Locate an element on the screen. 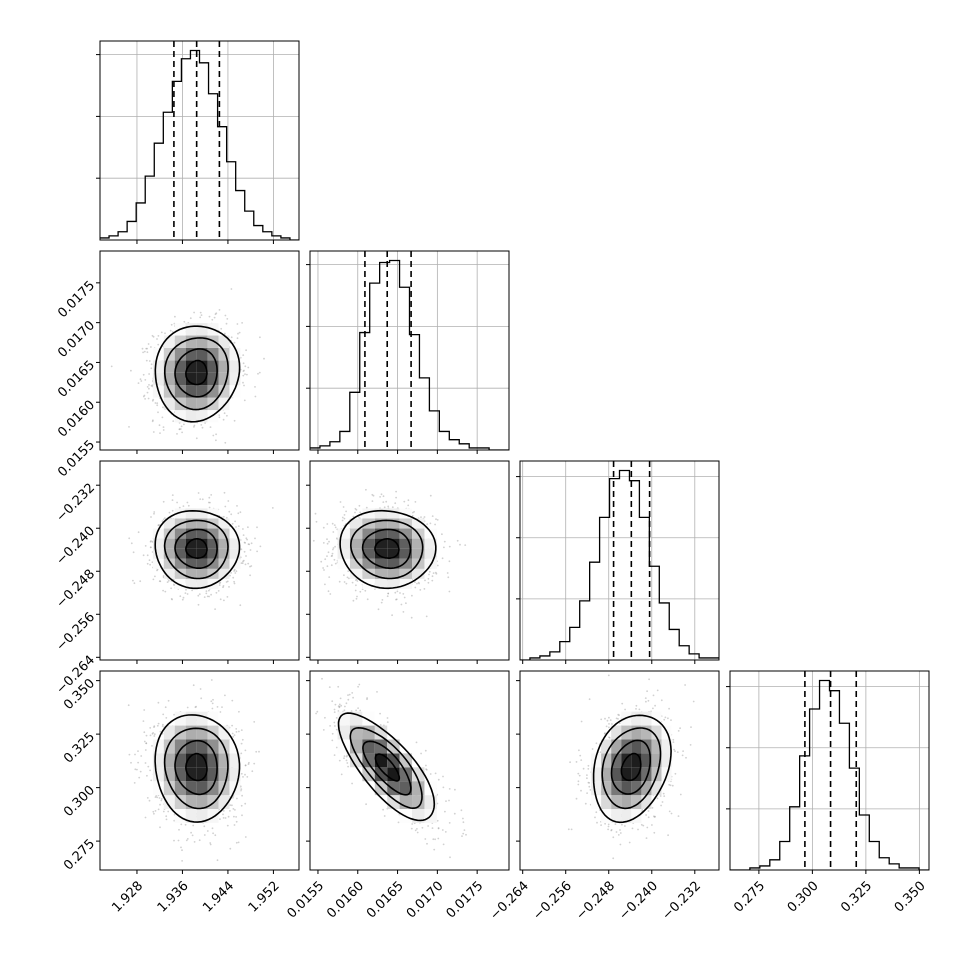 The image size is (970, 970). ytick-label-2-3: −0.240 is located at coordinates (75, 546).